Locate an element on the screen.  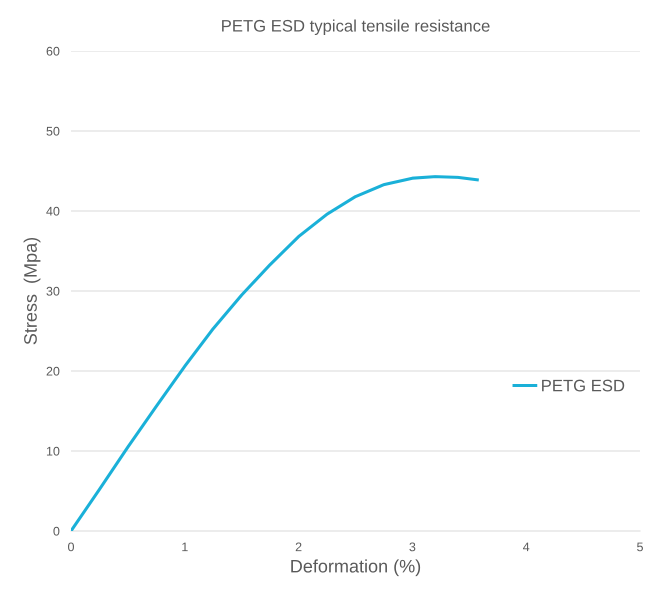
y-tick-label: 10 is located at coordinates (53, 451).